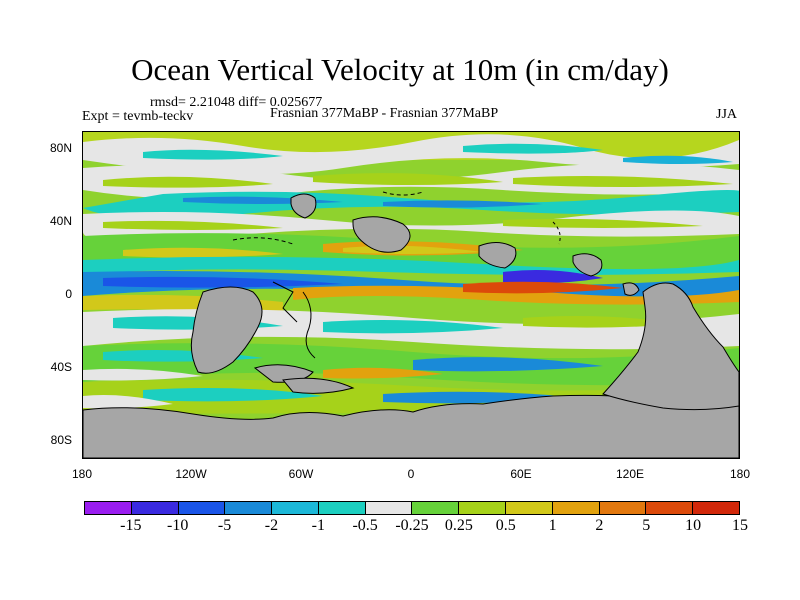 The height and width of the screenshot is (600, 800). Describe the element at coordinates (224, 525) in the screenshot. I see `colorbar-label: -5` at that location.